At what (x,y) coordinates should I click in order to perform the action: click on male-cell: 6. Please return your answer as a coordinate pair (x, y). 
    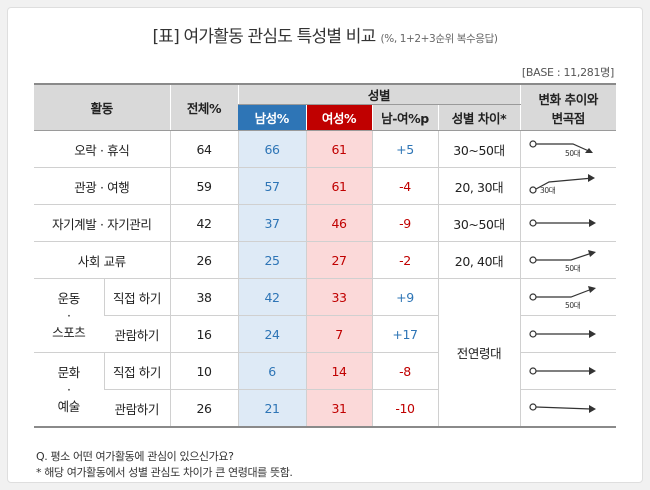
    Looking at the image, I should click on (271, 371).